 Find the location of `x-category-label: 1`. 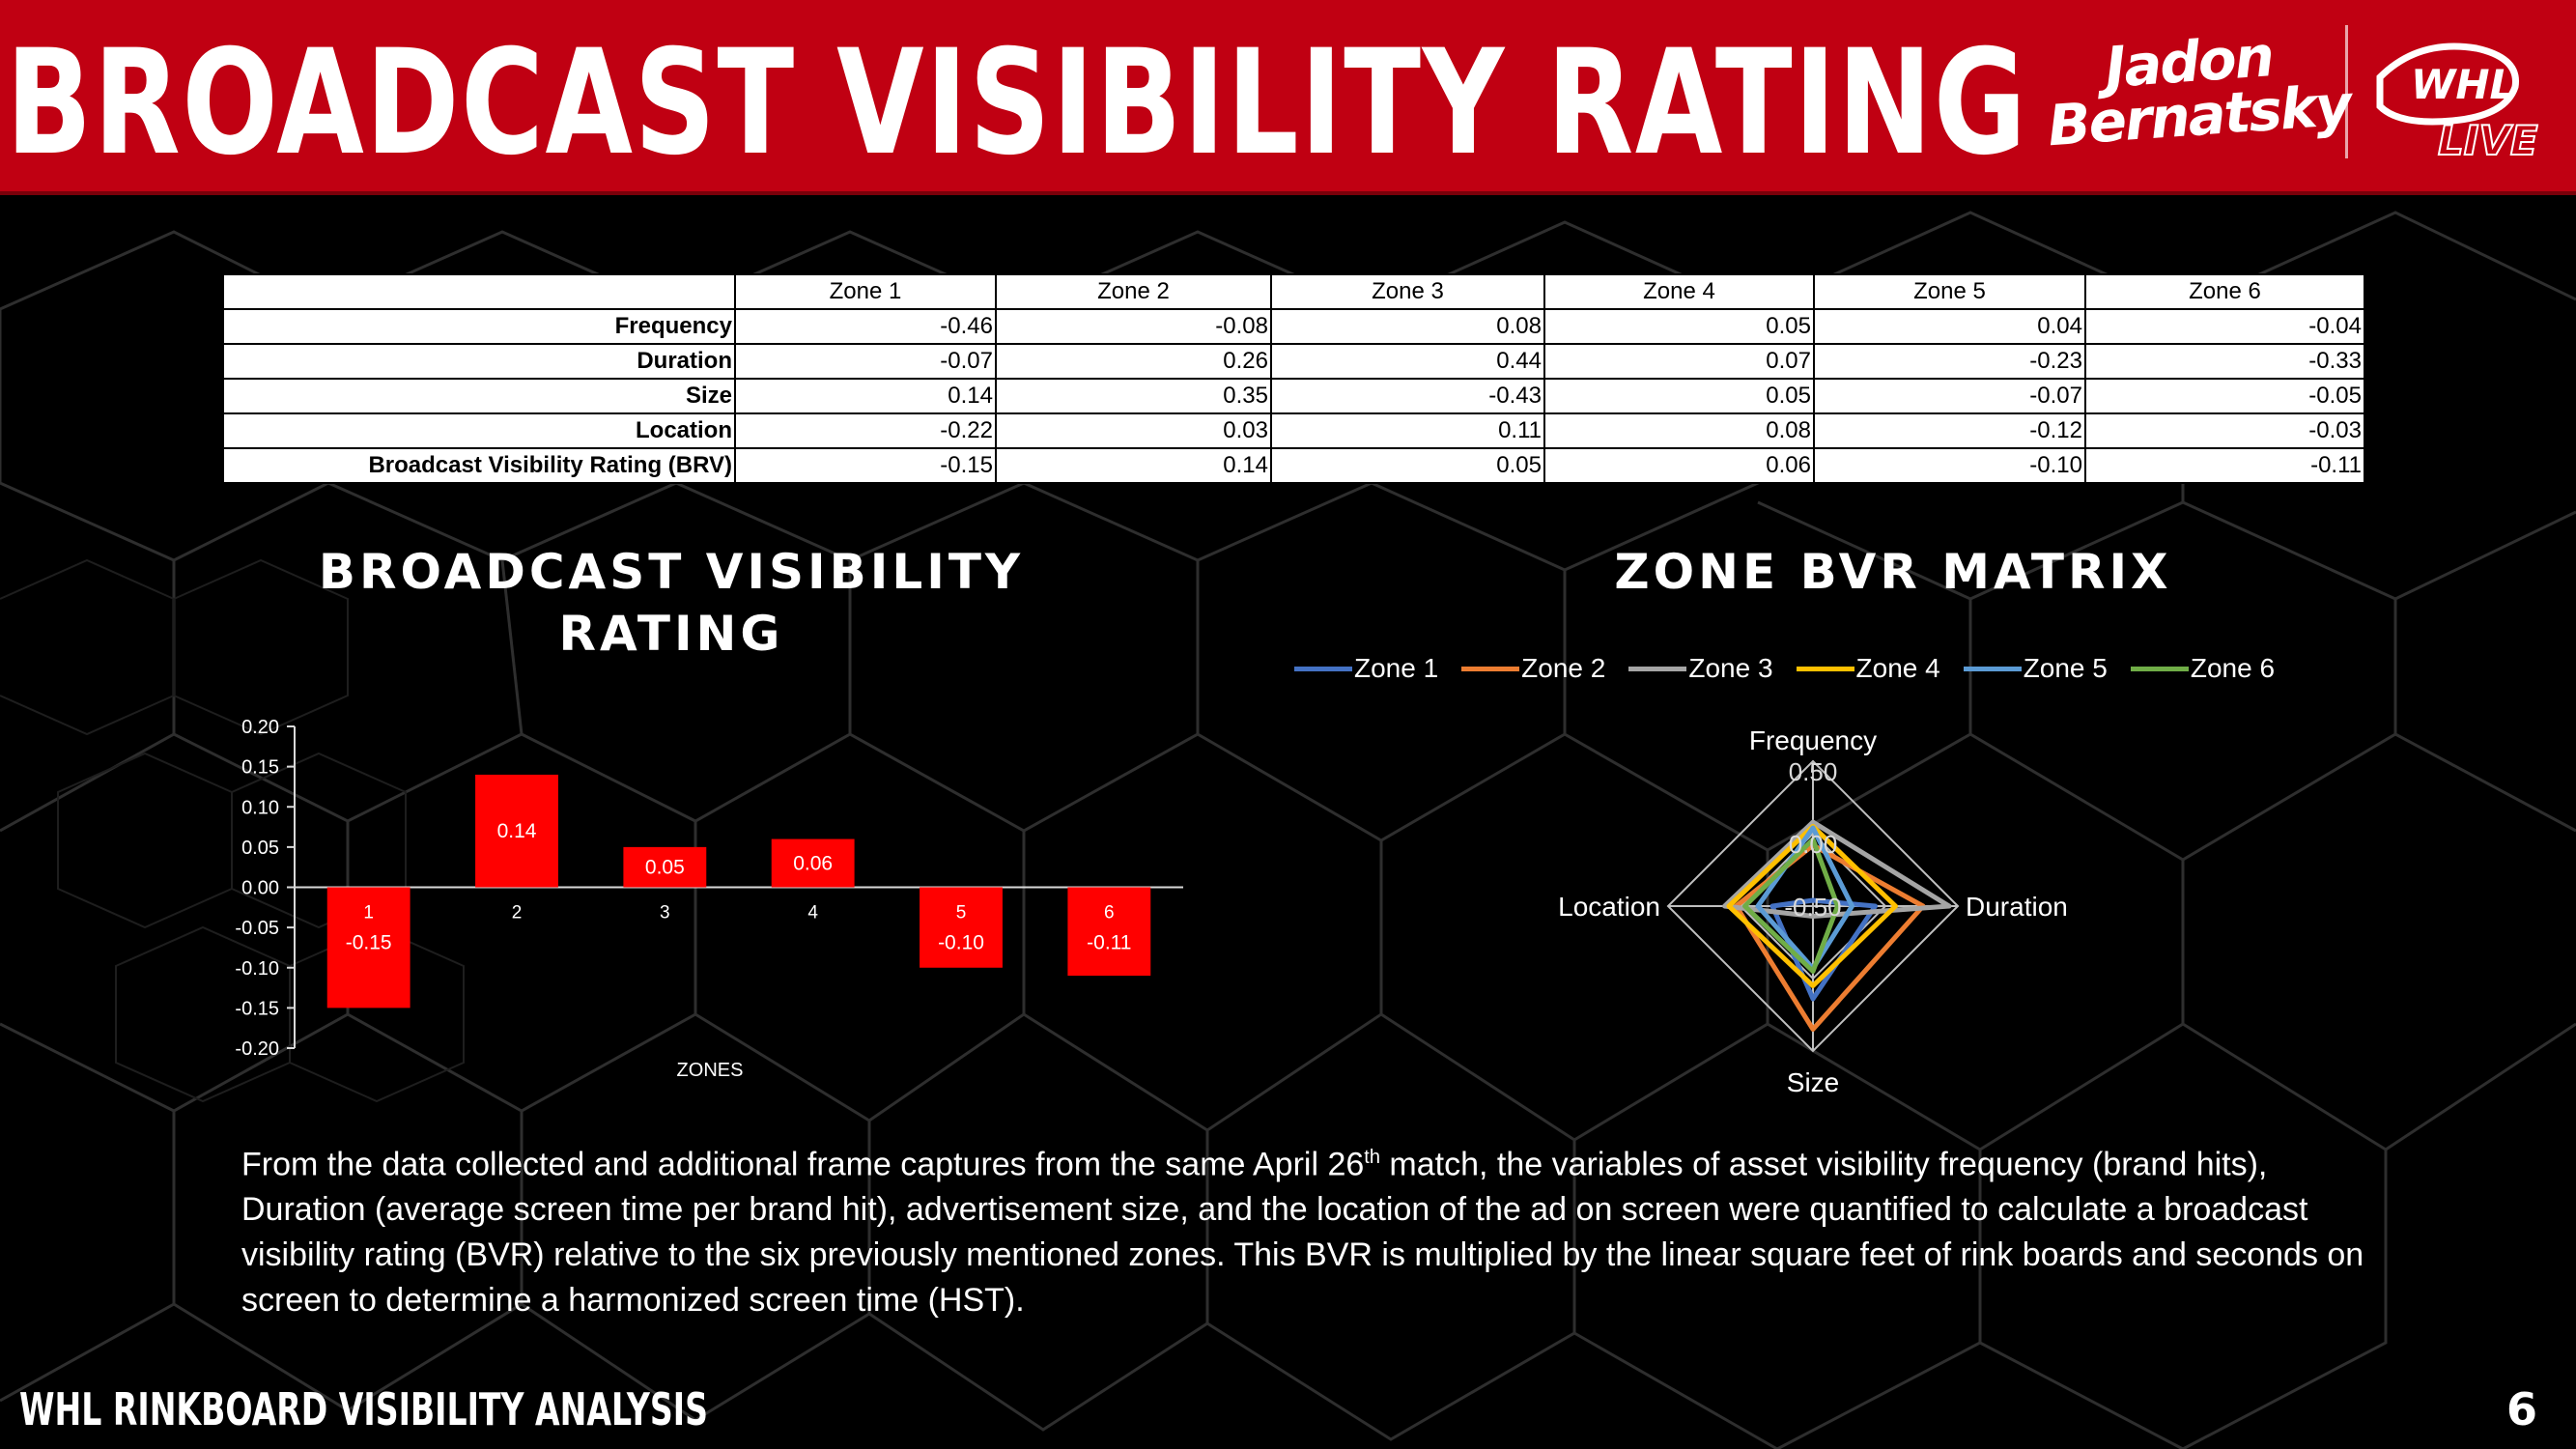

x-category-label: 1 is located at coordinates (368, 913).